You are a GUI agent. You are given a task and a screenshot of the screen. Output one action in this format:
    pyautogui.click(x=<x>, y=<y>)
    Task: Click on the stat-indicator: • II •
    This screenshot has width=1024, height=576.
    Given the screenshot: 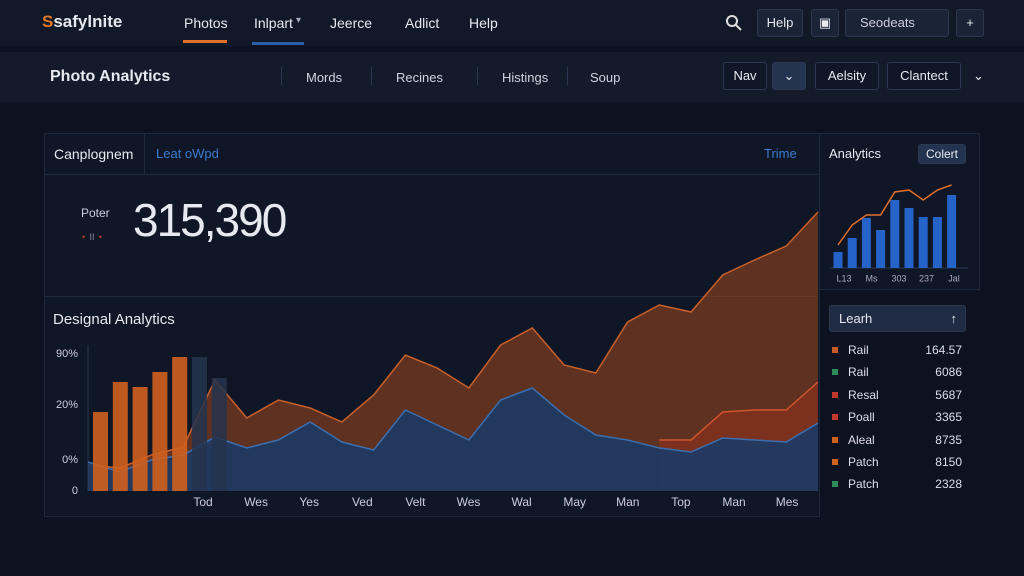 What is the action you would take?
    pyautogui.click(x=92, y=237)
    